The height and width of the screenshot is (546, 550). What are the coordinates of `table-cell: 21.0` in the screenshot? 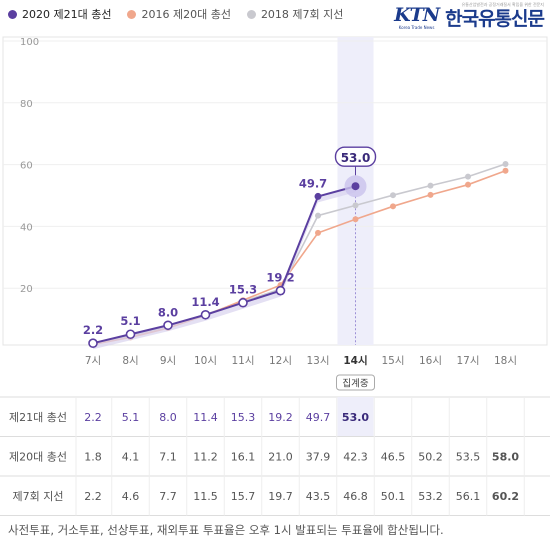 It's located at (280, 456).